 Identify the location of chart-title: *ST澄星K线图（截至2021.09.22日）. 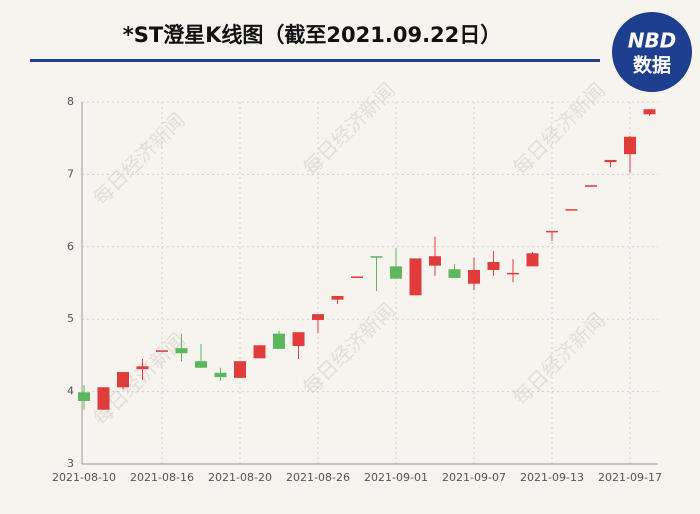
(312, 35).